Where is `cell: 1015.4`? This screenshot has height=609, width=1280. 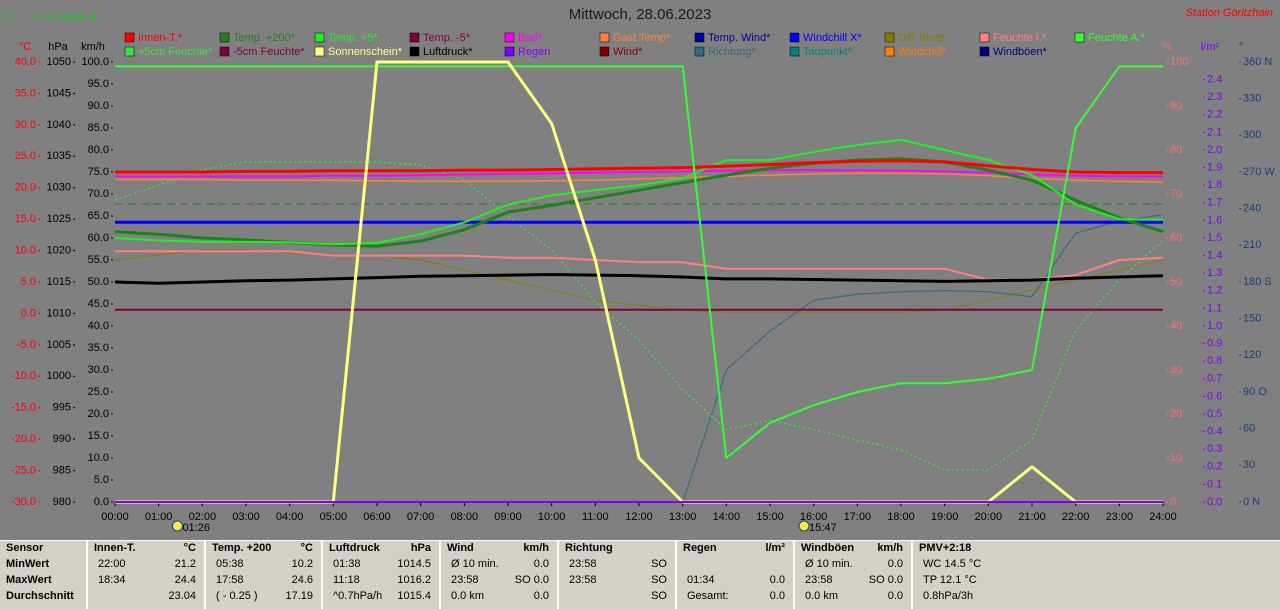 cell: 1015.4 is located at coordinates (414, 596).